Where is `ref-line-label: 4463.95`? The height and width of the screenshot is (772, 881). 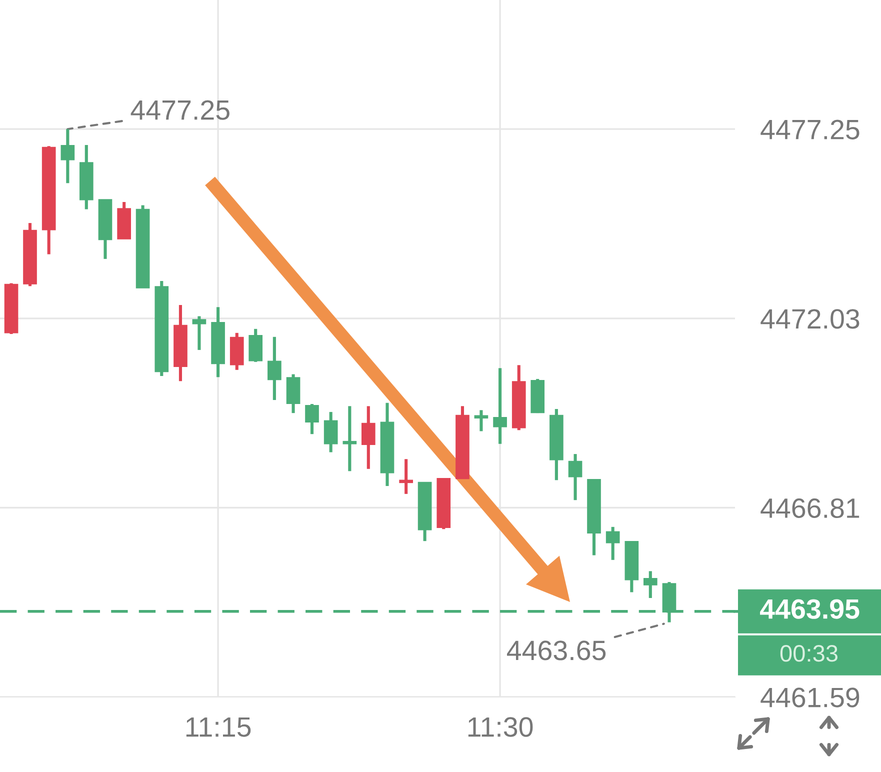
ref-line-label: 4463.95 is located at coordinates (810, 609).